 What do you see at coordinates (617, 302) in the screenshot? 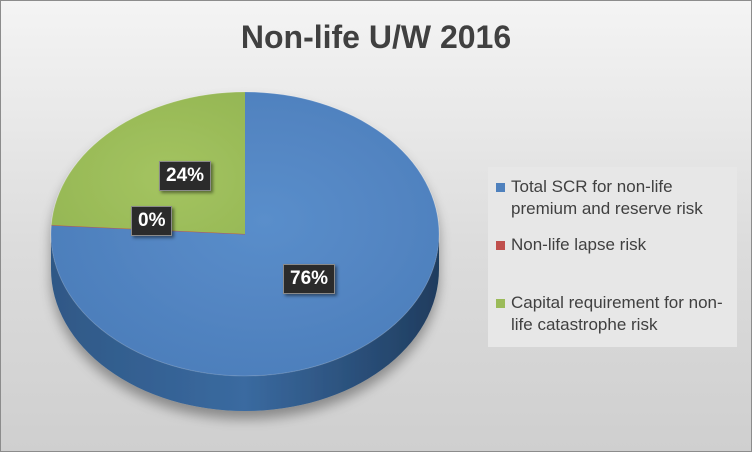
I see `legend-label-line: Capital requirement for non-` at bounding box center [617, 302].